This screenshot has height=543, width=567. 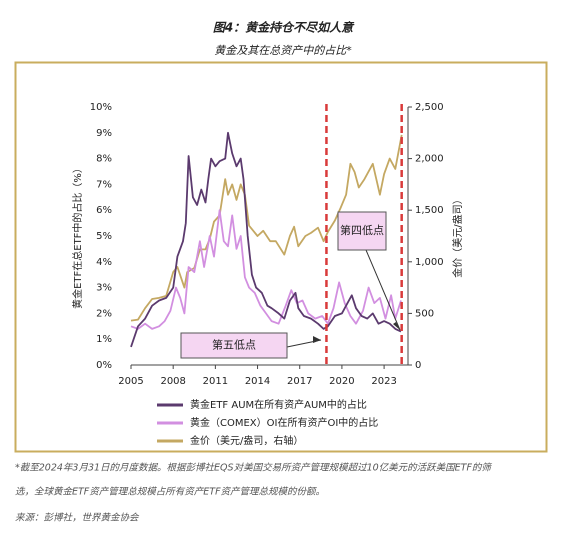 I want to click on y-axis-title: 黄金ETF在总ETF中的占比（%）, so click(x=77, y=236).